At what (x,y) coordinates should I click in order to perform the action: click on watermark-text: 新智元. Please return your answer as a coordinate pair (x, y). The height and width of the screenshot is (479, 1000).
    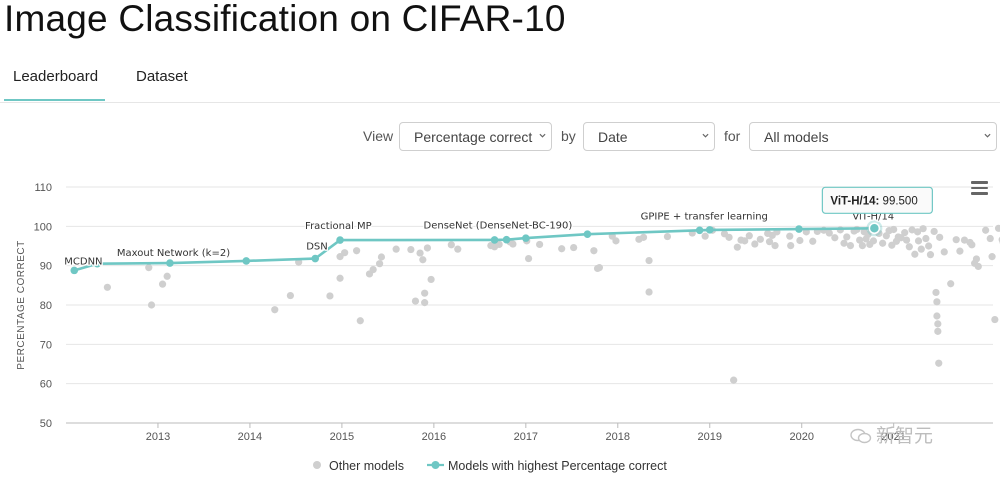
    Looking at the image, I should click on (905, 436).